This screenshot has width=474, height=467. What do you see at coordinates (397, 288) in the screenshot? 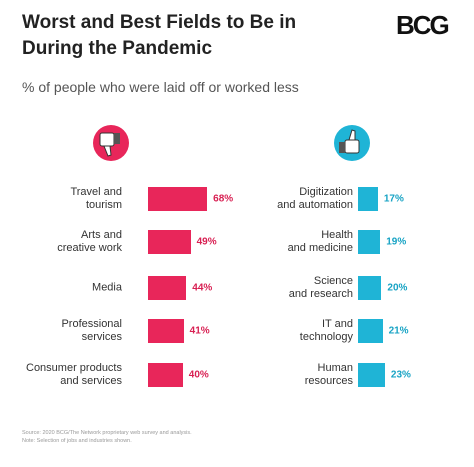
I see `value-label: 20%` at bounding box center [397, 288].